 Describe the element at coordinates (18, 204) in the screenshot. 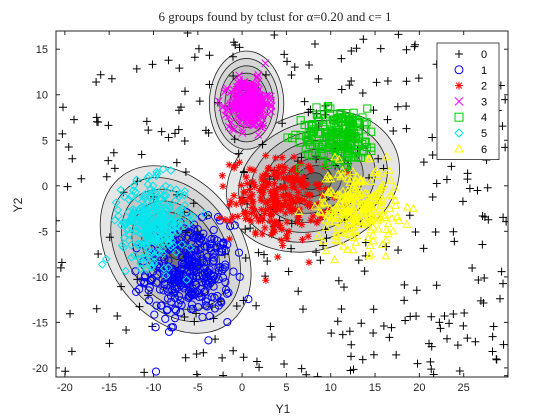

I see `y-axis-label: Y2` at that location.